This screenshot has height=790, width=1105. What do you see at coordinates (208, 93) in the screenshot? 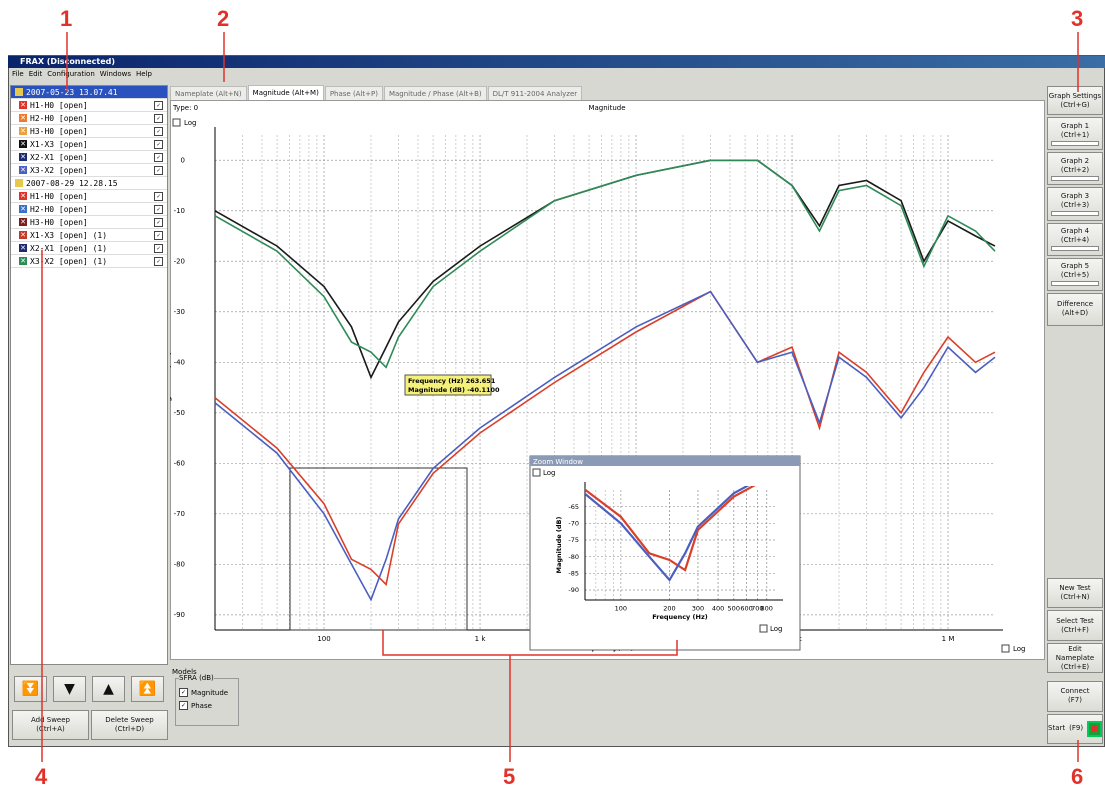
I see `tab: Nameplate (Alt+N)` at bounding box center [208, 93].